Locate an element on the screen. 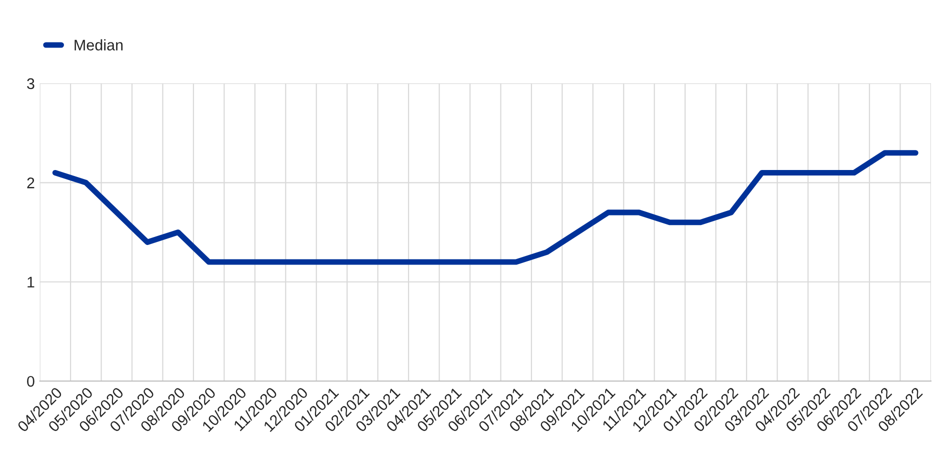  y-tick-label: 2 is located at coordinates (30, 183).